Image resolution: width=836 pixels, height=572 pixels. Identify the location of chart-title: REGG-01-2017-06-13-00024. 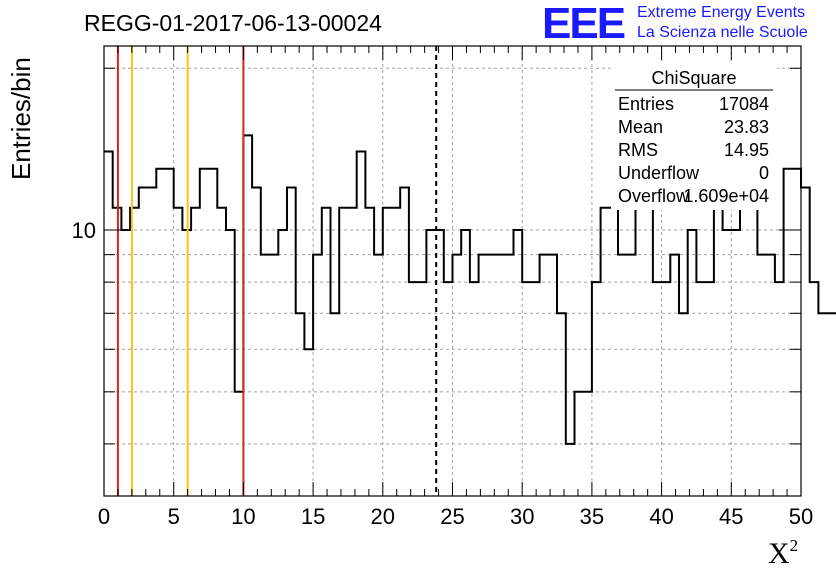
(233, 23).